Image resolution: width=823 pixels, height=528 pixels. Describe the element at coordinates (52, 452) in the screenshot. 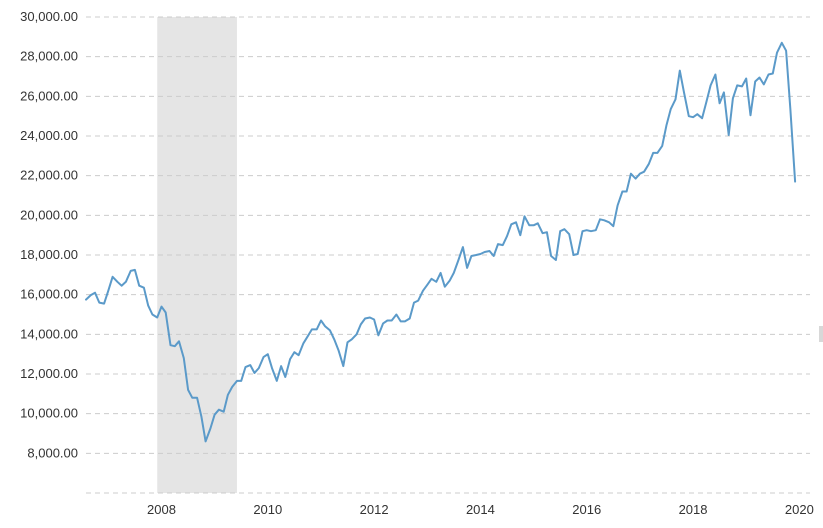

I see `y-tick-label: 8,000.00` at that location.